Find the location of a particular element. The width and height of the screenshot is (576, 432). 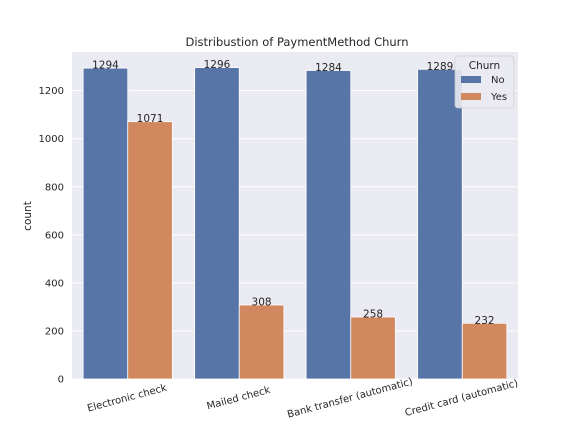

y-tick-label: 1200 is located at coordinates (51, 91).